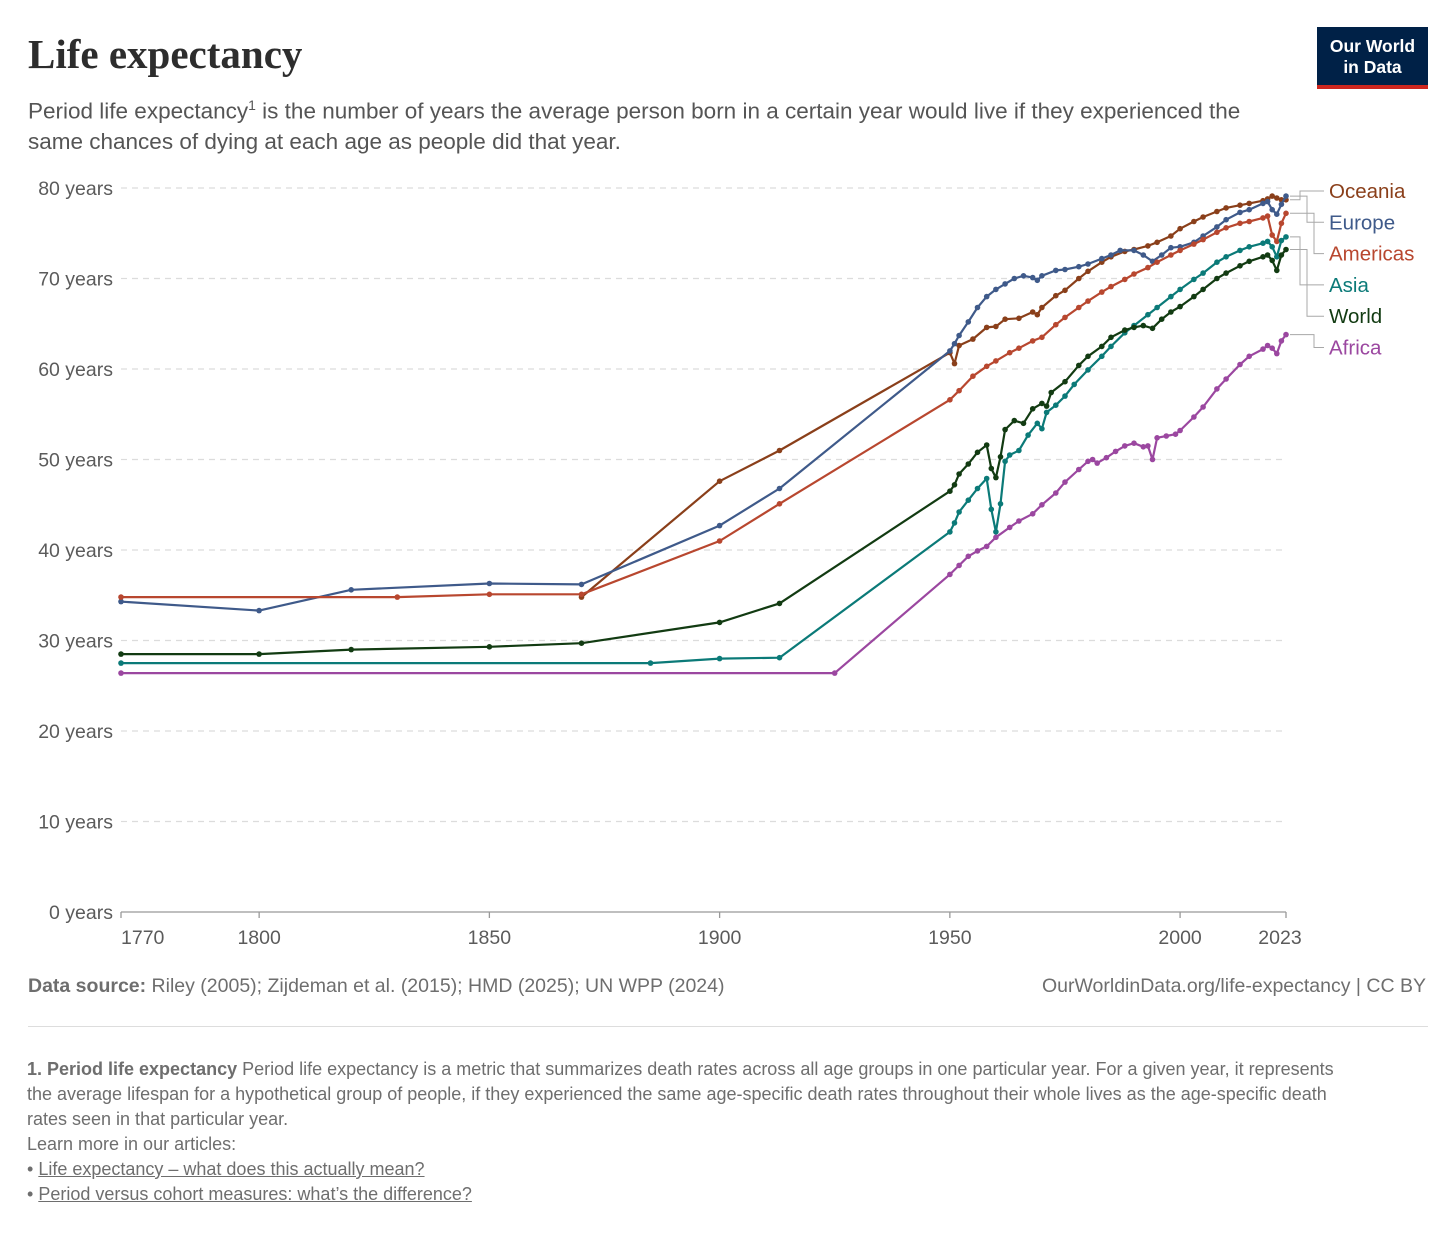 The width and height of the screenshot is (1456, 1235). I want to click on legend-item-asia: Asia, so click(1329, 266).